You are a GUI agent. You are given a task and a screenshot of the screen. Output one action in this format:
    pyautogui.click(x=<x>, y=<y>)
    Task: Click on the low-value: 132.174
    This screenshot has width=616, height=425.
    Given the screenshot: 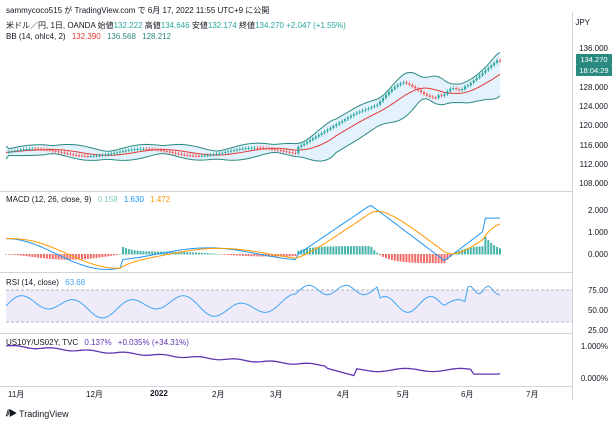 What is the action you would take?
    pyautogui.click(x=222, y=25)
    